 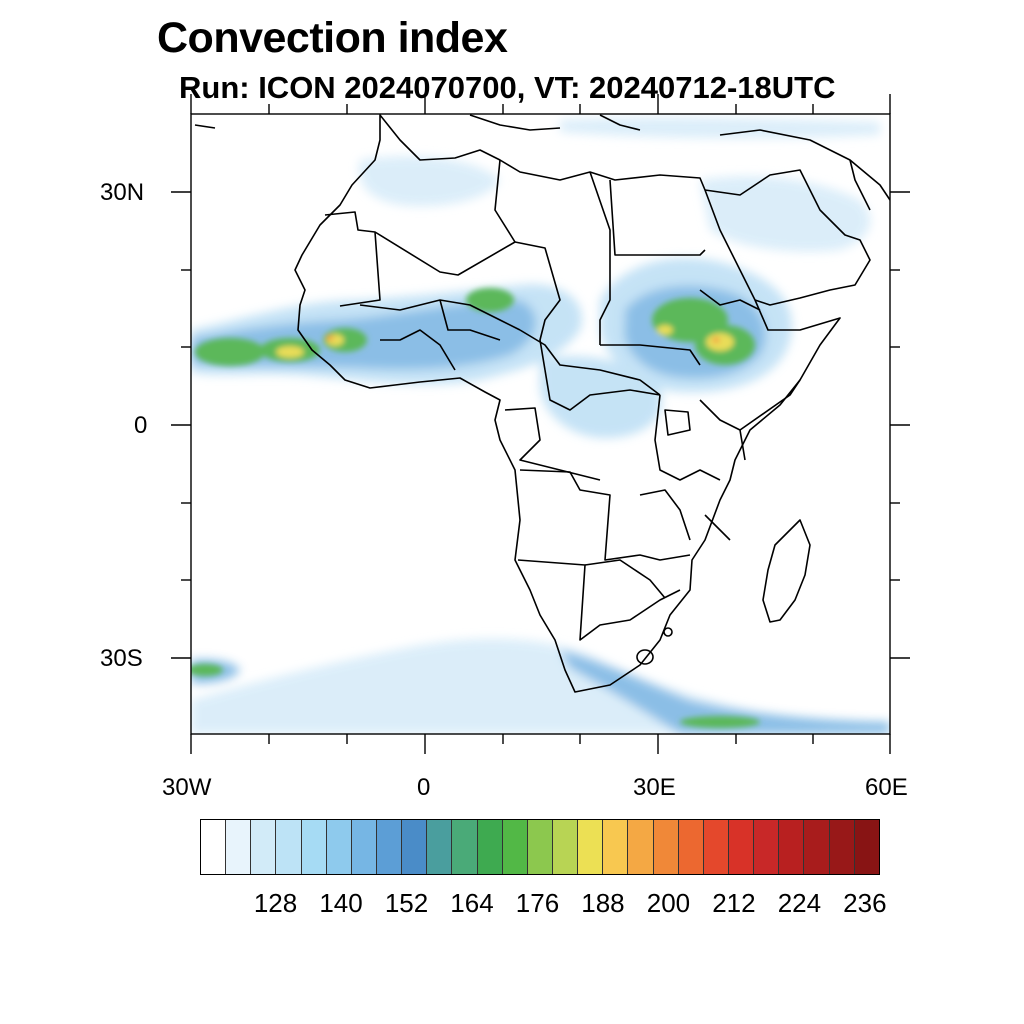 What do you see at coordinates (654, 787) in the screenshot?
I see `lon-label-30e: 30E` at bounding box center [654, 787].